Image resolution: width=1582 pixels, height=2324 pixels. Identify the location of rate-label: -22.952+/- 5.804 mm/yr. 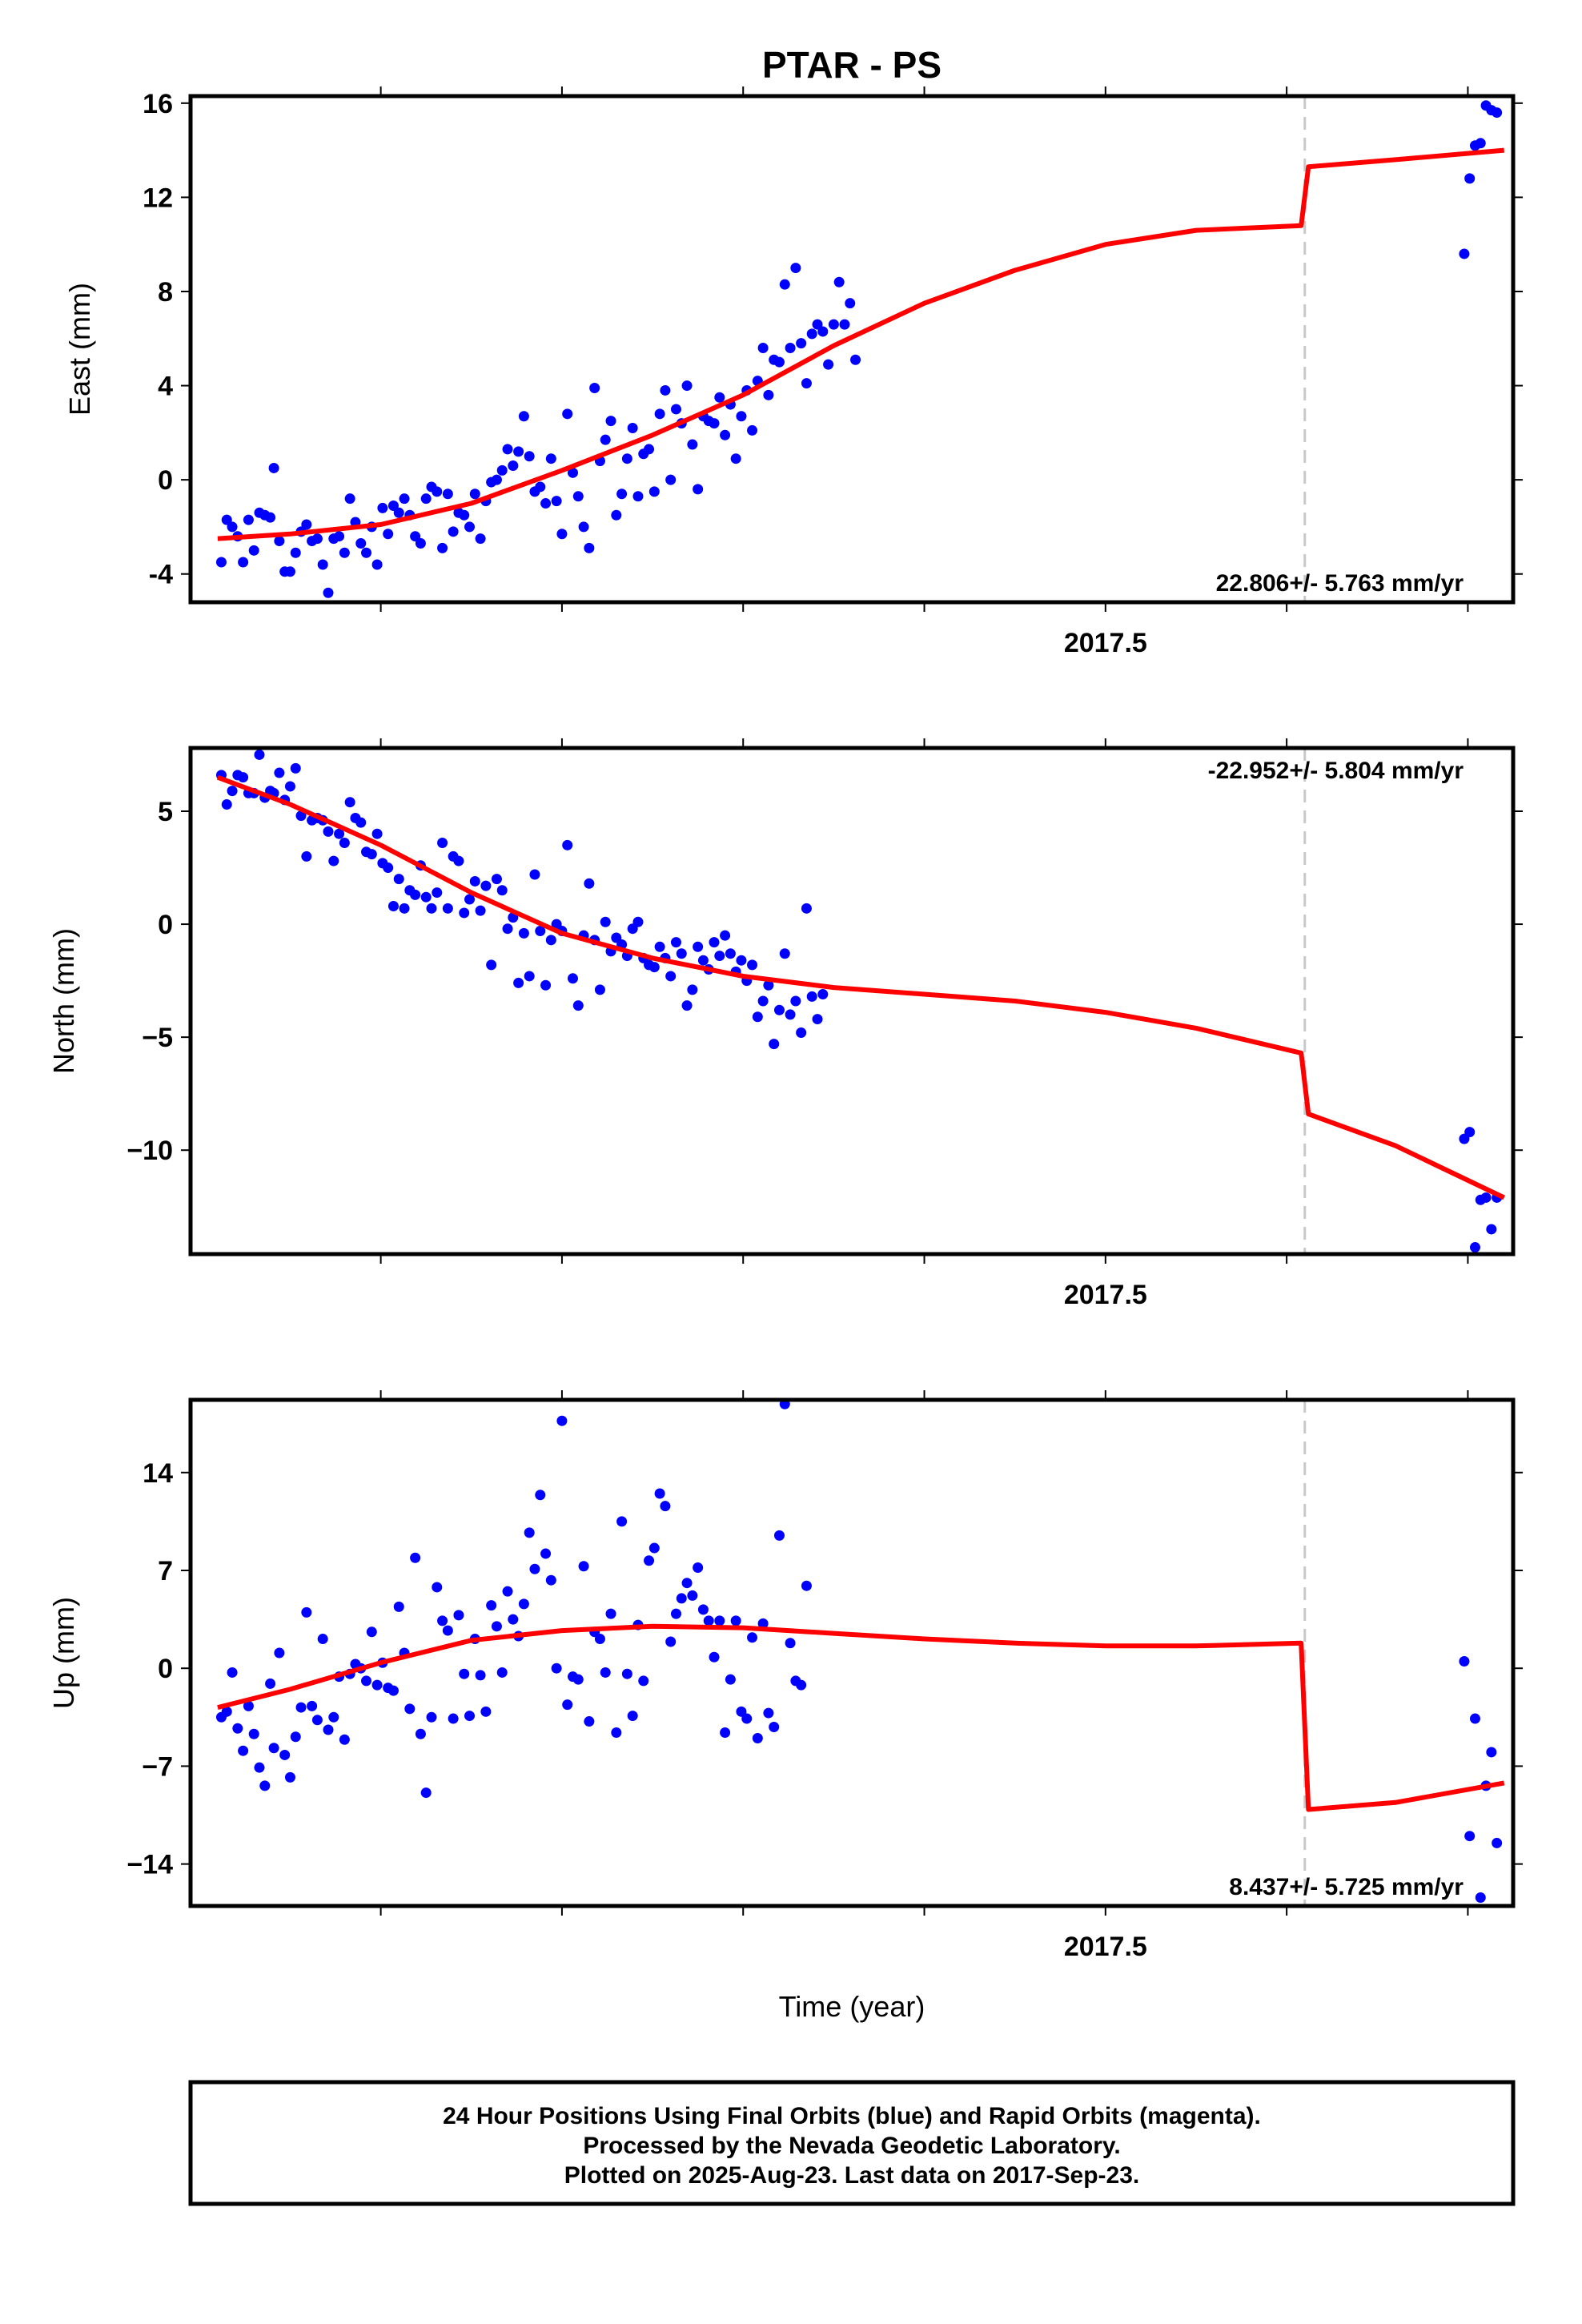
(1336, 771).